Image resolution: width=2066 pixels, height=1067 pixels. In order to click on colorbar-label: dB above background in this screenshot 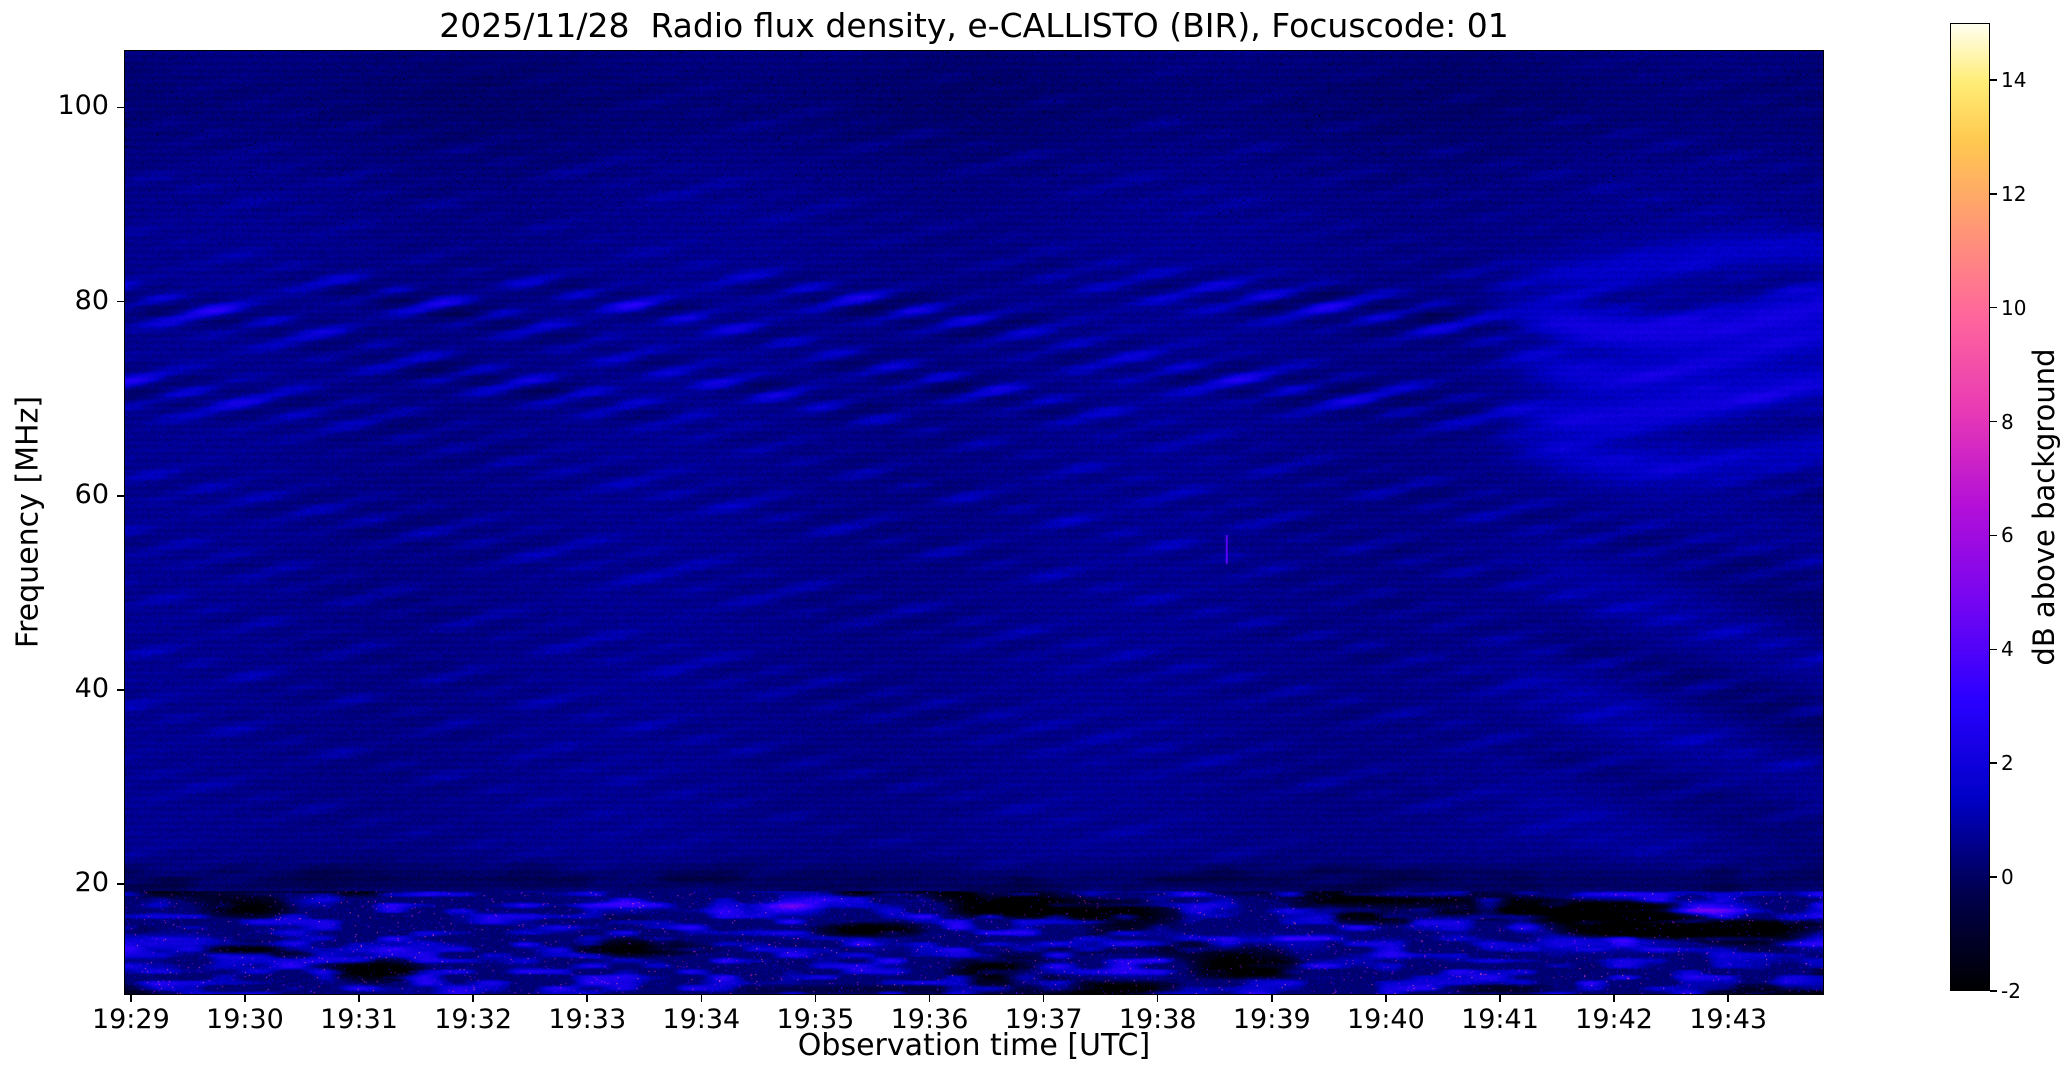, I will do `click(2044, 507)`.